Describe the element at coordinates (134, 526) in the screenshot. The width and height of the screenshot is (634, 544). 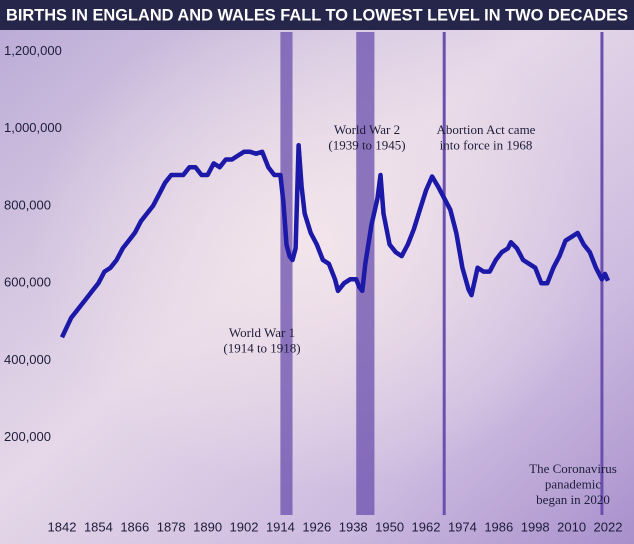
I see `x-tick-label: 1866` at that location.